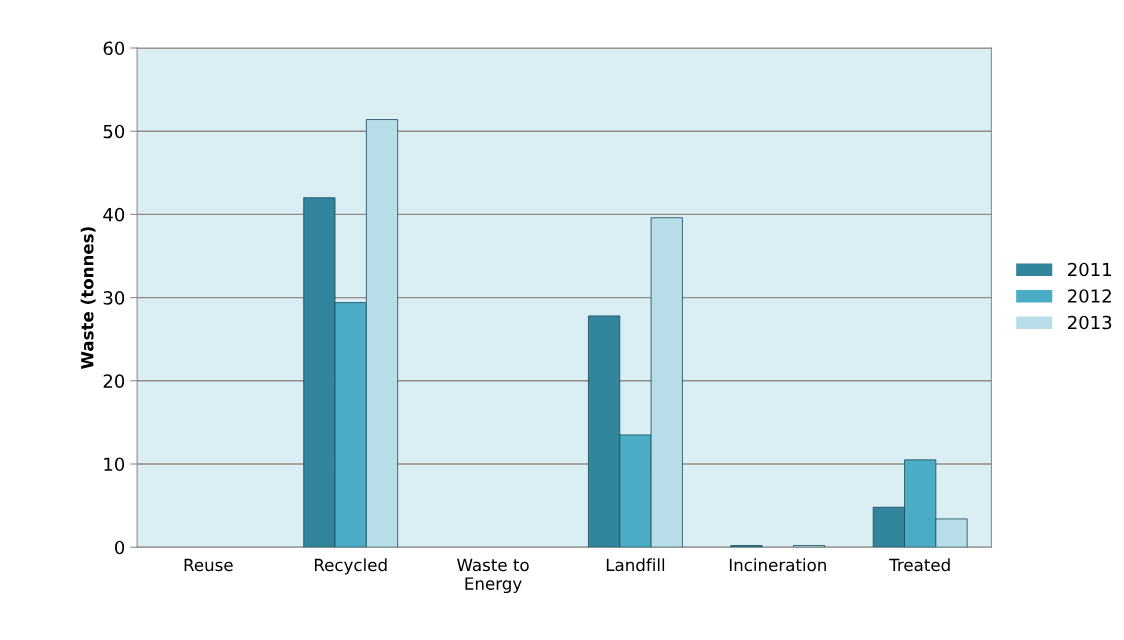 The height and width of the screenshot is (640, 1124). What do you see at coordinates (114, 131) in the screenshot?
I see `y-tick-label: 50` at bounding box center [114, 131].